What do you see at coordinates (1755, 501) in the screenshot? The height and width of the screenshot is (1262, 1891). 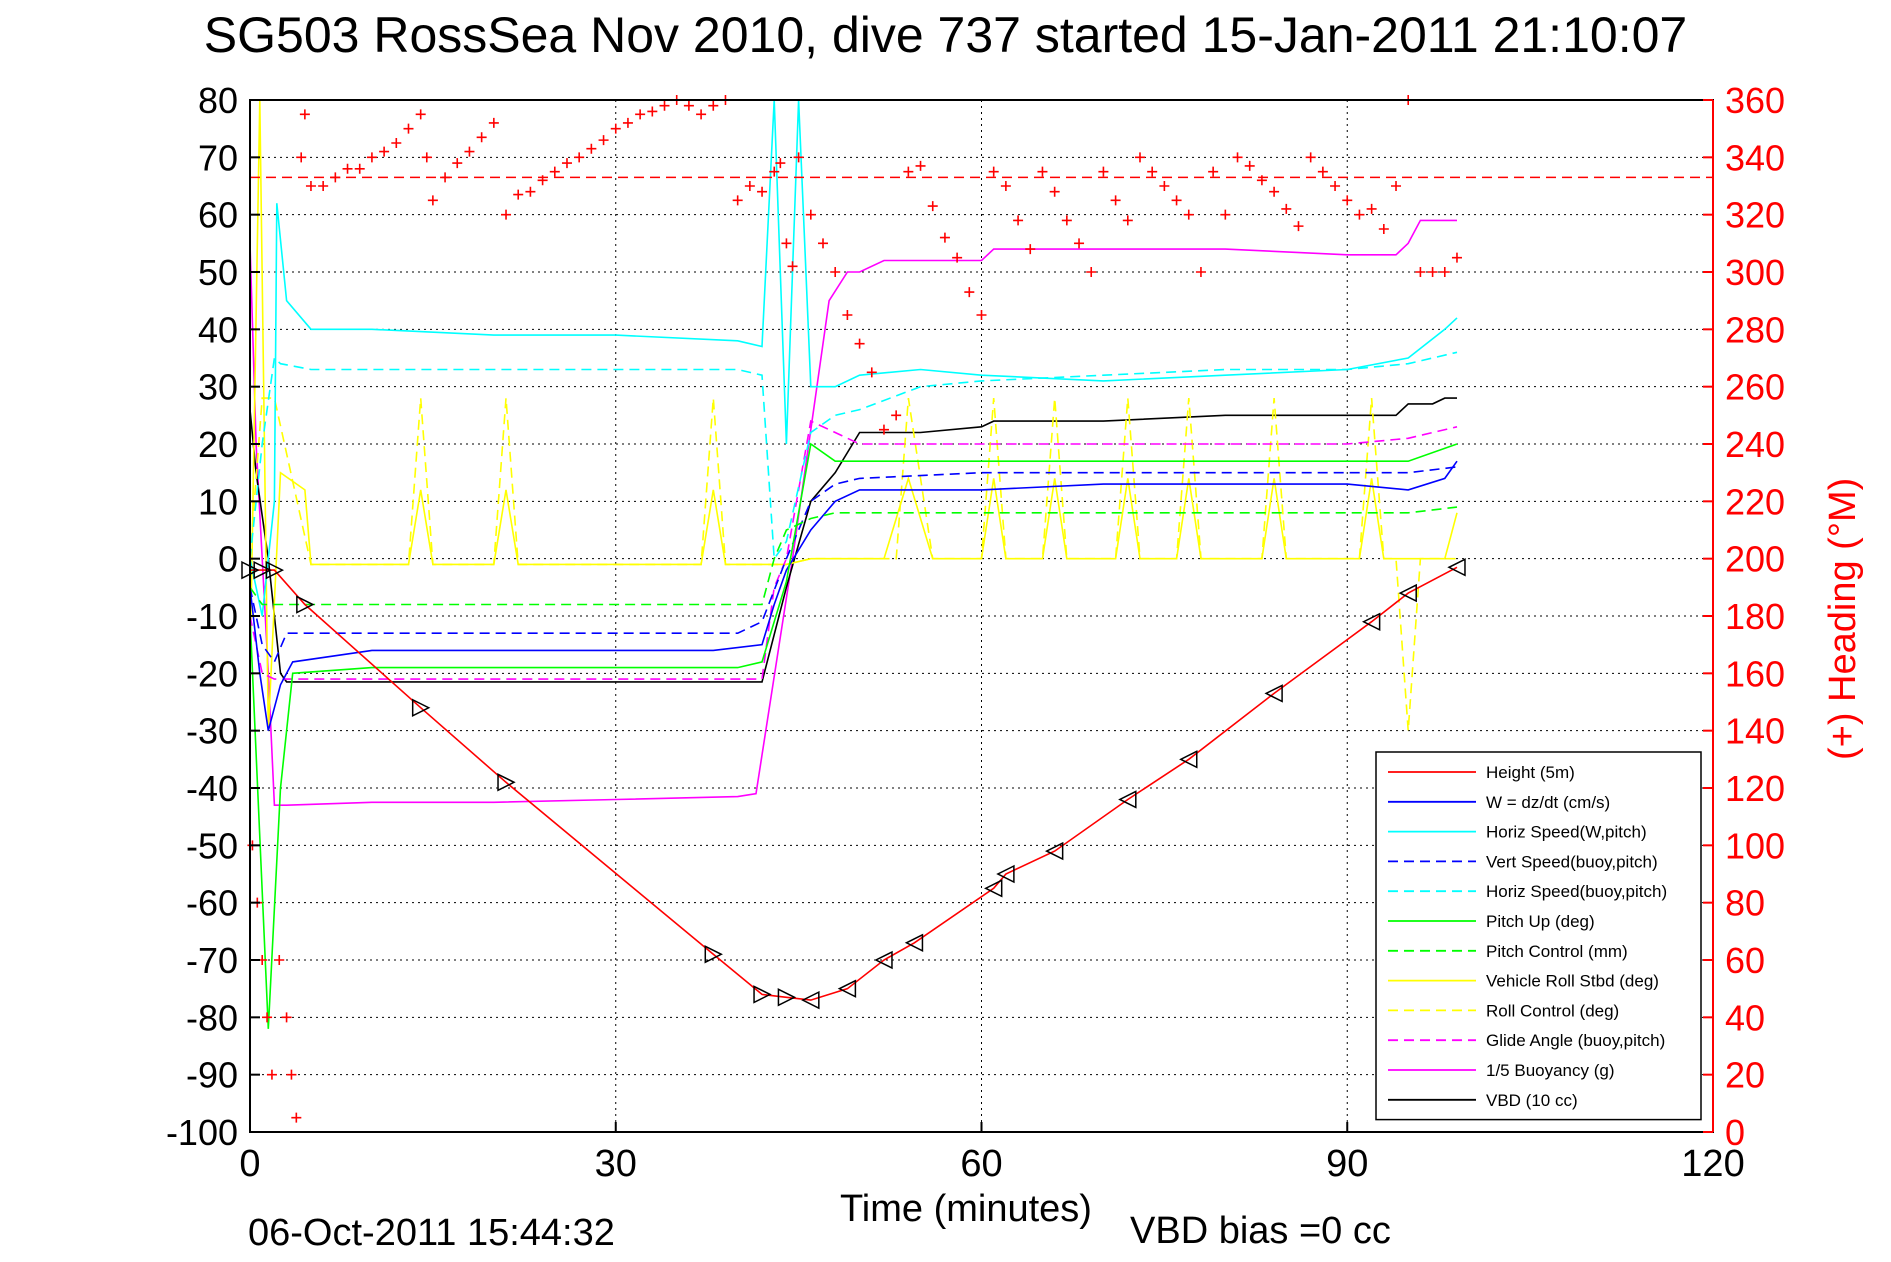 I see `y2-tick-label: 220` at bounding box center [1755, 501].